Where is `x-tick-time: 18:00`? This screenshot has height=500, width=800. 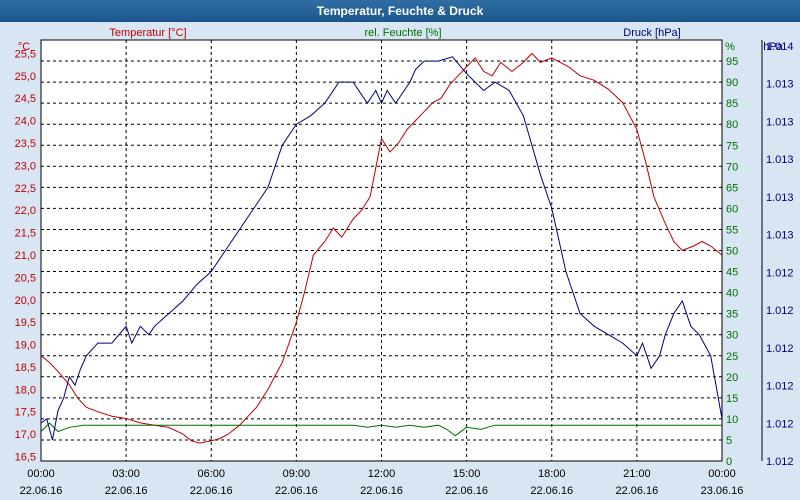 x-tick-time: 18:00 is located at coordinates (552, 474).